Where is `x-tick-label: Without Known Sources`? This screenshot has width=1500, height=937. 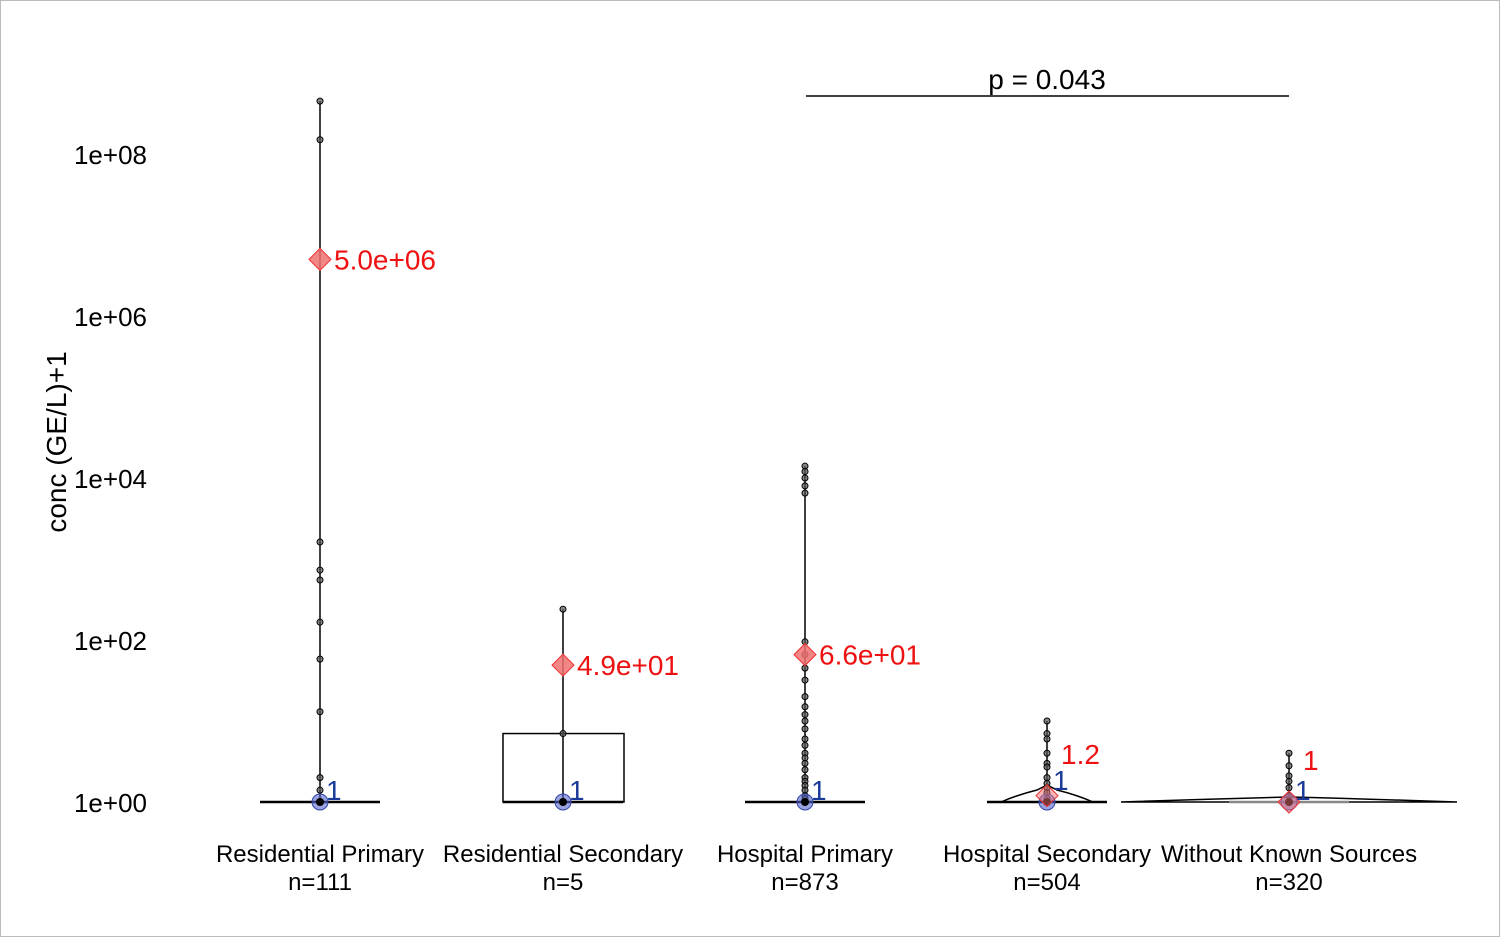
x-tick-label: Without Known Sources is located at coordinates (1289, 854).